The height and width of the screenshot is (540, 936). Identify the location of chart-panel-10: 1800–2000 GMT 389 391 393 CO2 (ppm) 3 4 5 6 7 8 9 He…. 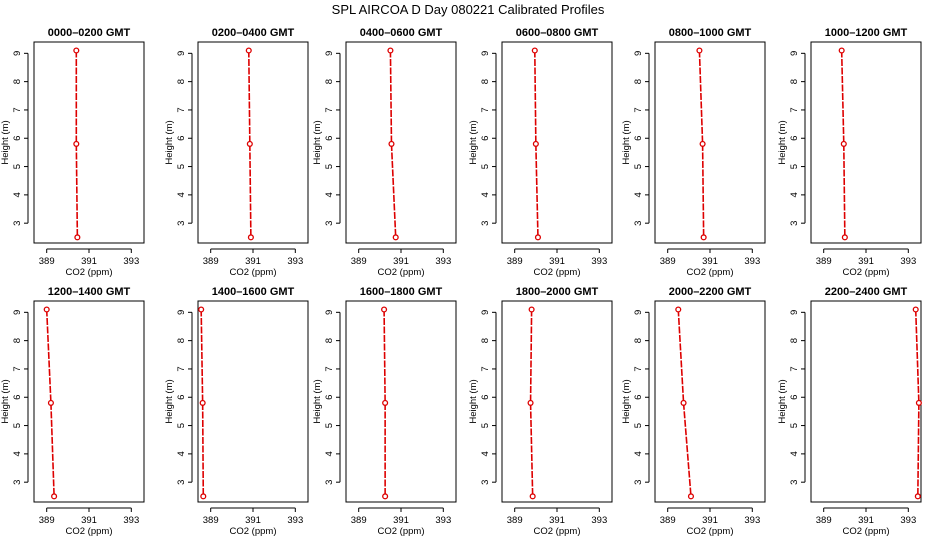
(540, 411).